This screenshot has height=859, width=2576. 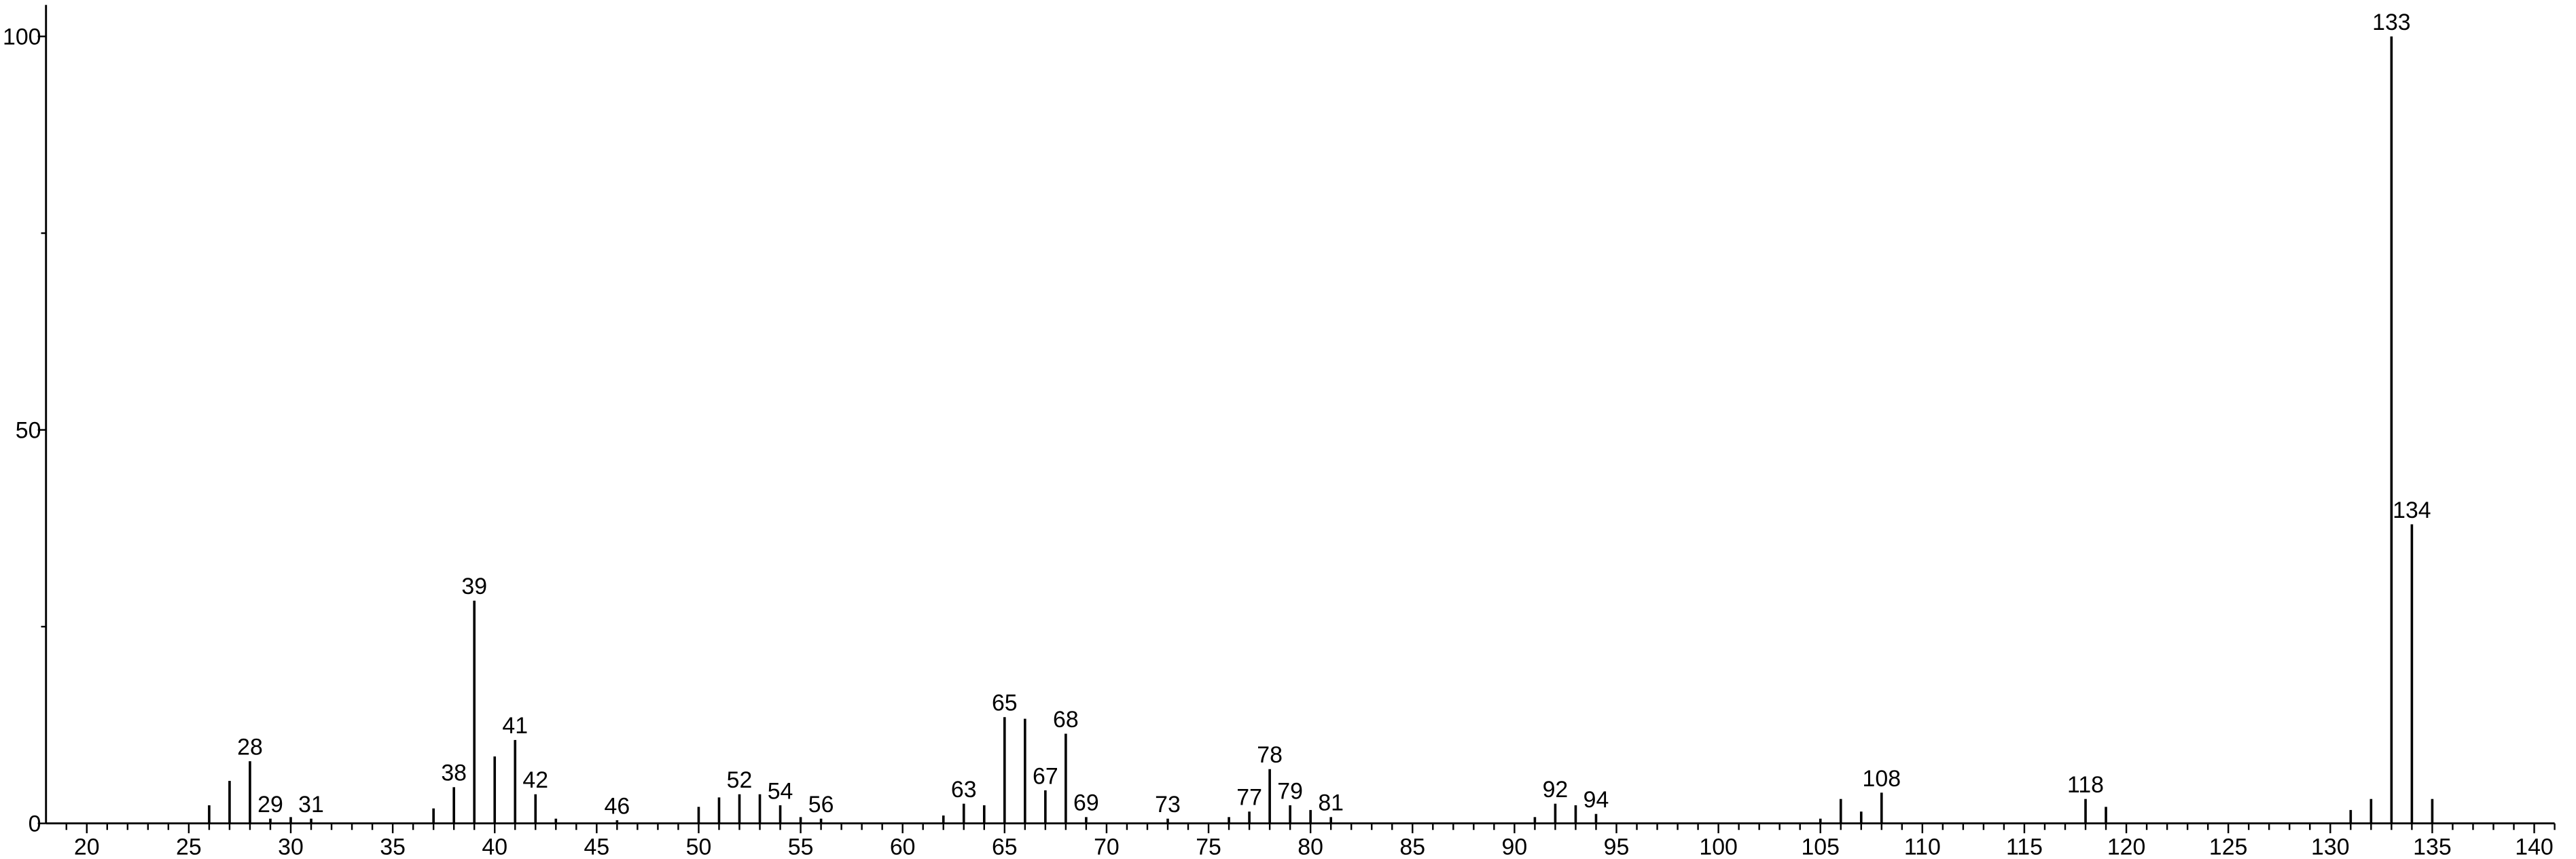 I want to click on peak-label: 31, so click(x=311, y=805).